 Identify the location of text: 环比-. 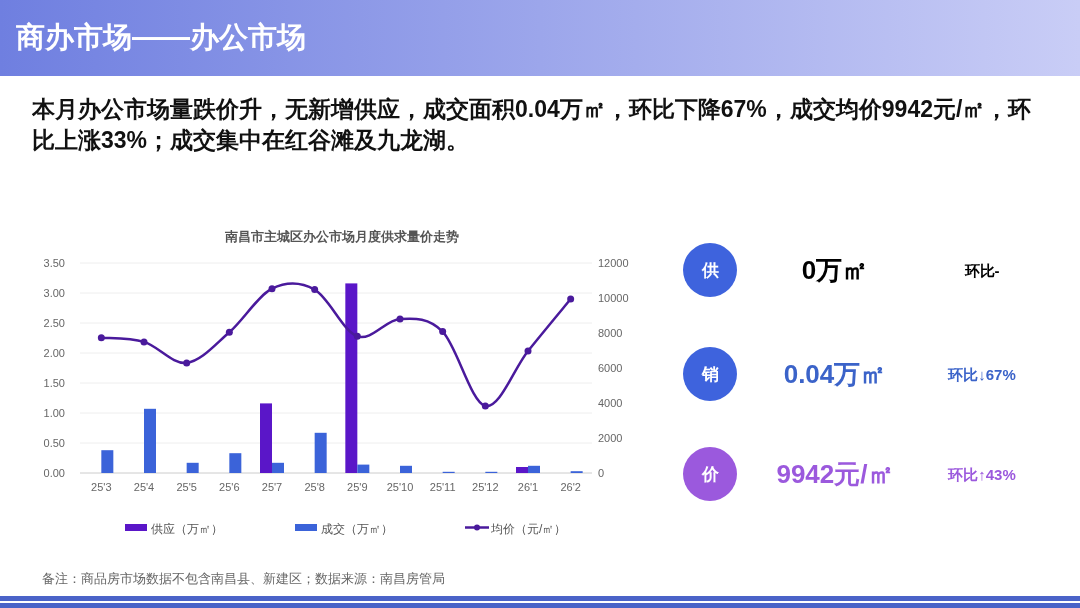
(981, 270).